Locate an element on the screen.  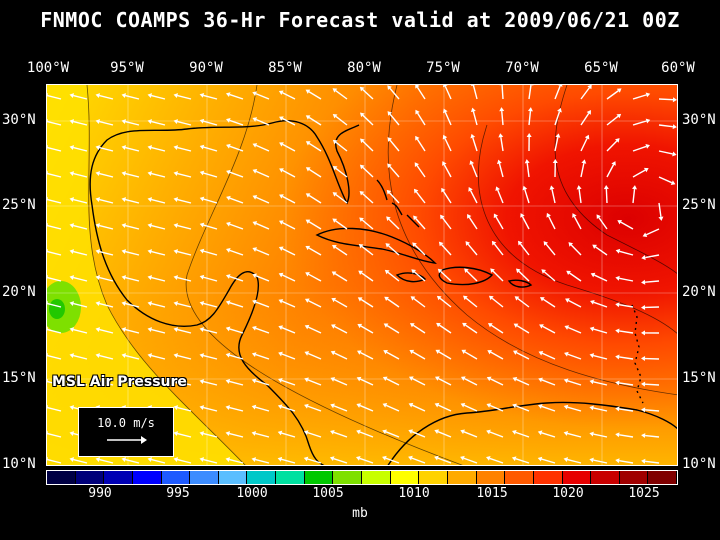
colorbar-tick-label: 995 is located at coordinates (178, 493).